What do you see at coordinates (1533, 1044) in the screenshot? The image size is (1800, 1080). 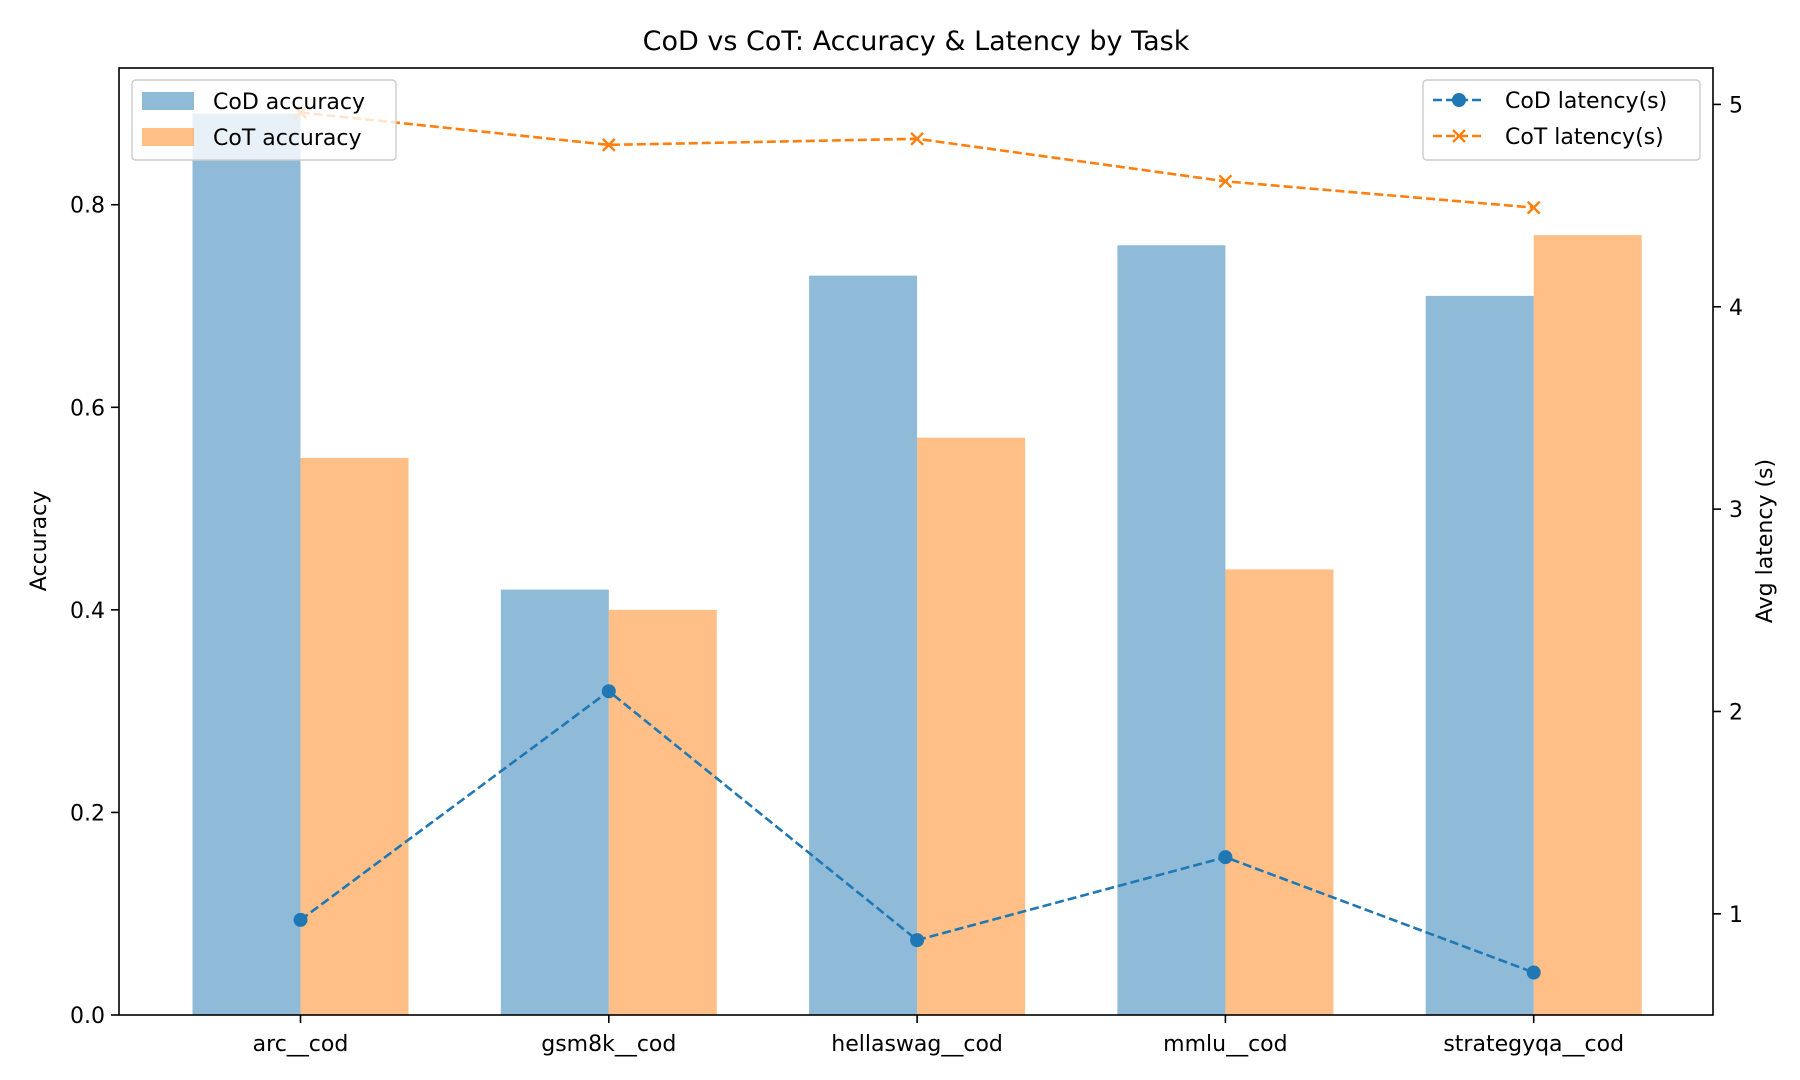 I see `x-tick-label: strategyqa__cod` at bounding box center [1533, 1044].